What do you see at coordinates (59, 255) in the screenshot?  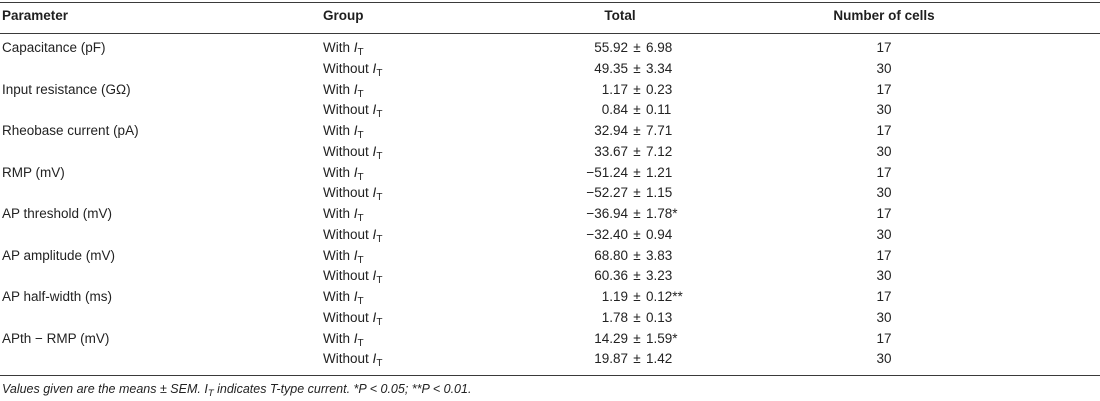 I see `cell-parameter: AP amplitude (mV)` at bounding box center [59, 255].